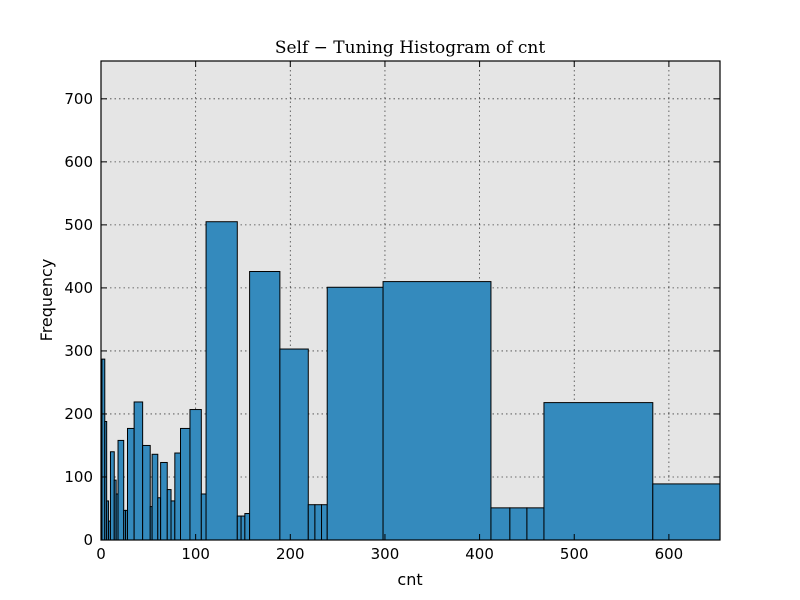 The width and height of the screenshot is (800, 600). What do you see at coordinates (78, 414) in the screenshot?
I see `y-tick-label: 200` at bounding box center [78, 414].